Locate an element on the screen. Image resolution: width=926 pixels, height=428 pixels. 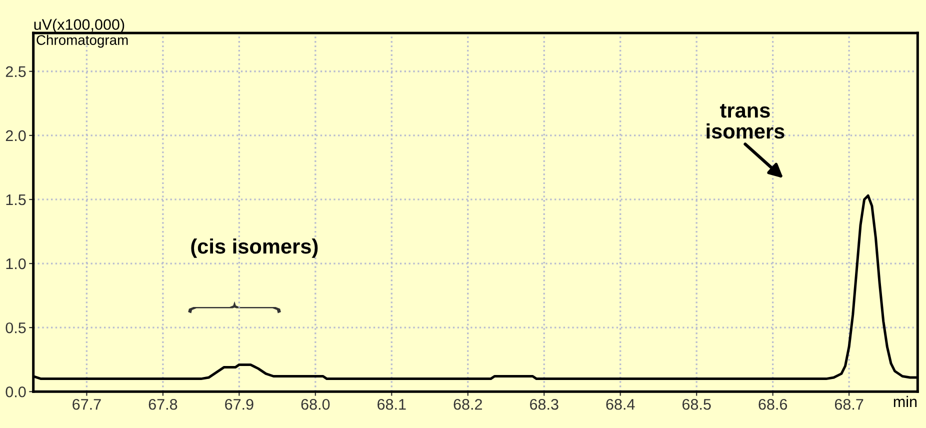
x-tick-label: 68.3 is located at coordinates (544, 404).